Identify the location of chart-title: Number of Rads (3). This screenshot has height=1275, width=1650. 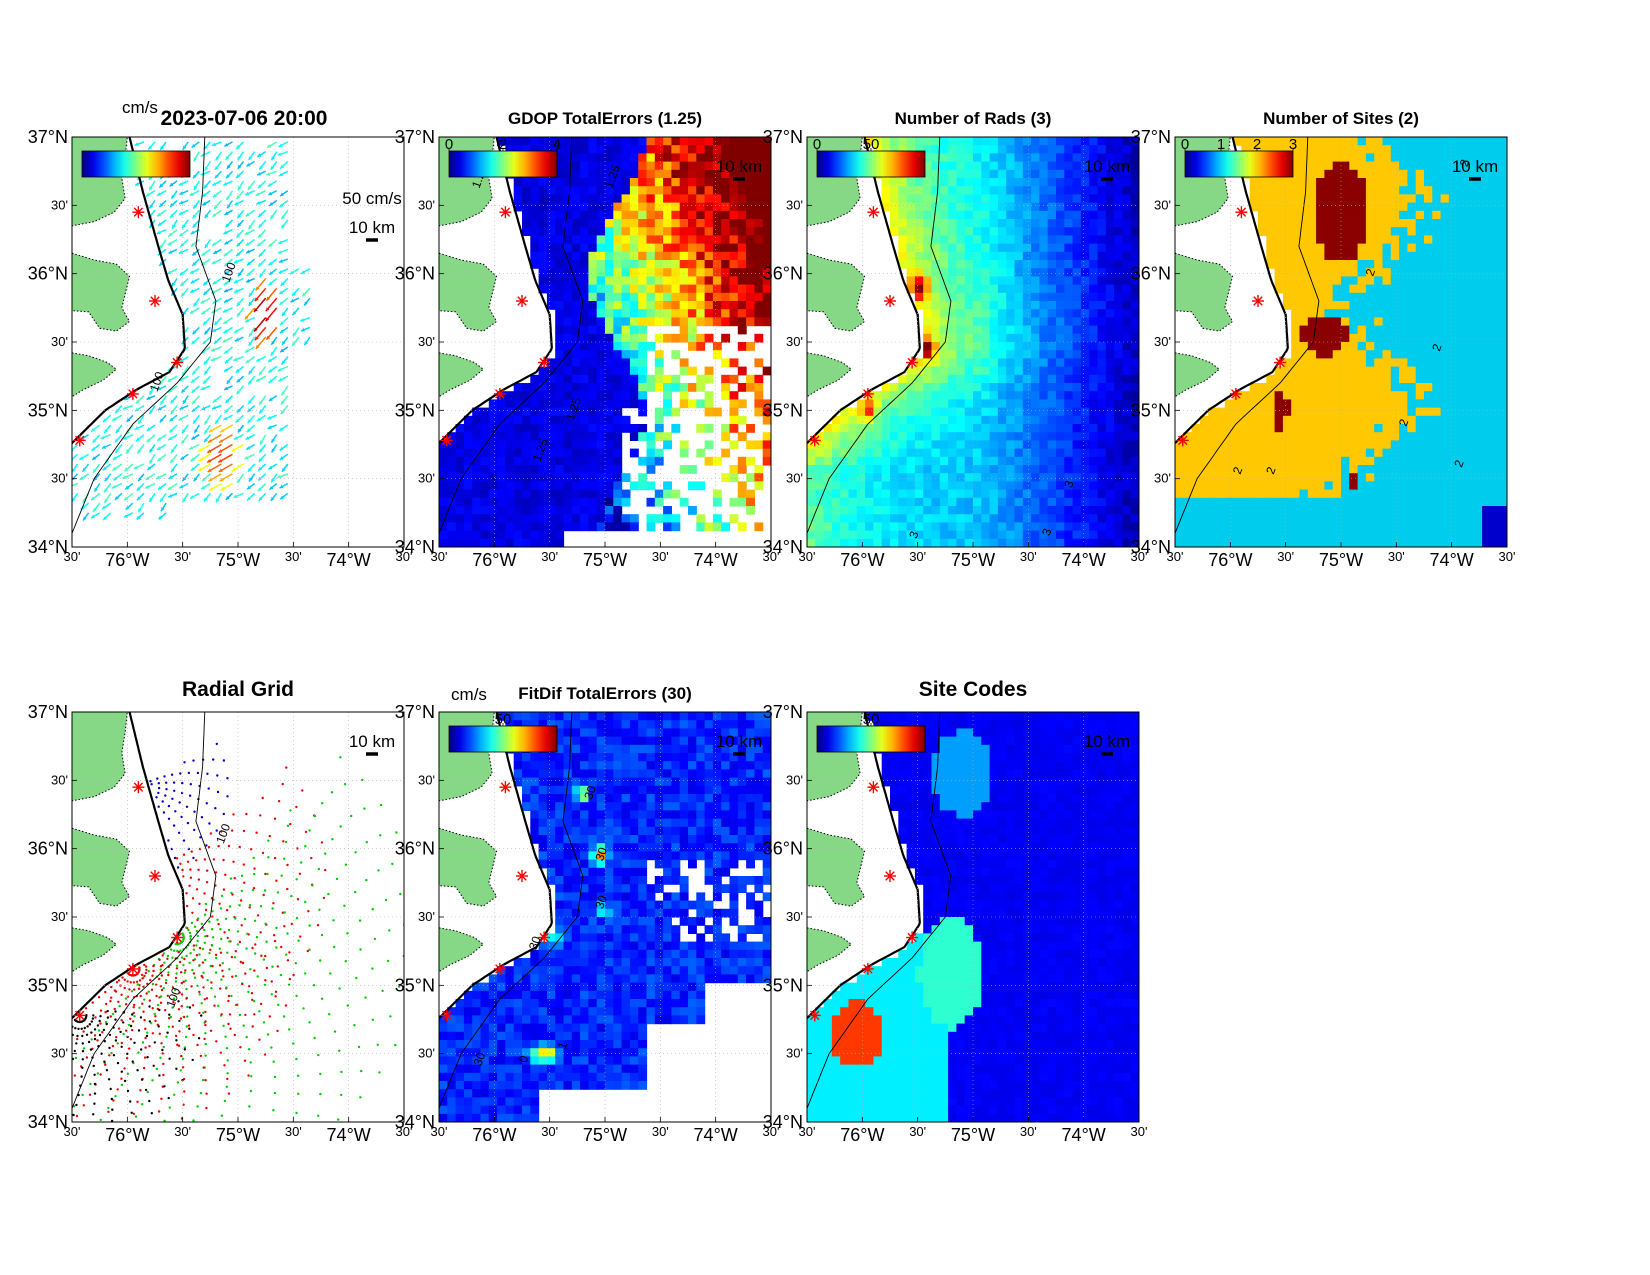
(973, 118).